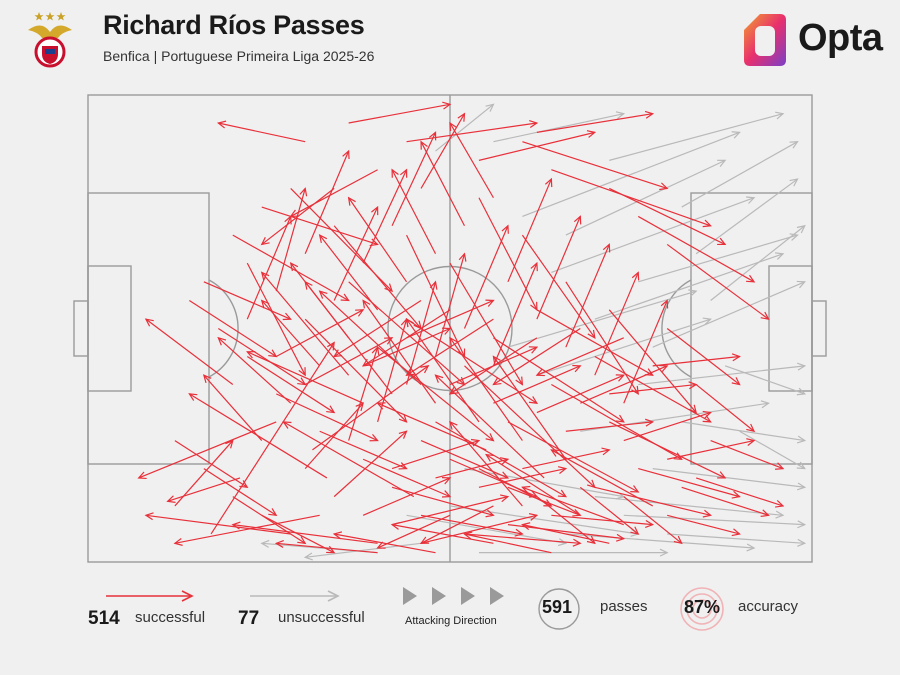 Image resolution: width=900 pixels, height=675 pixels. Describe the element at coordinates (234, 25) in the screenshot. I see `page-title: Richard Ríos Passes` at that location.